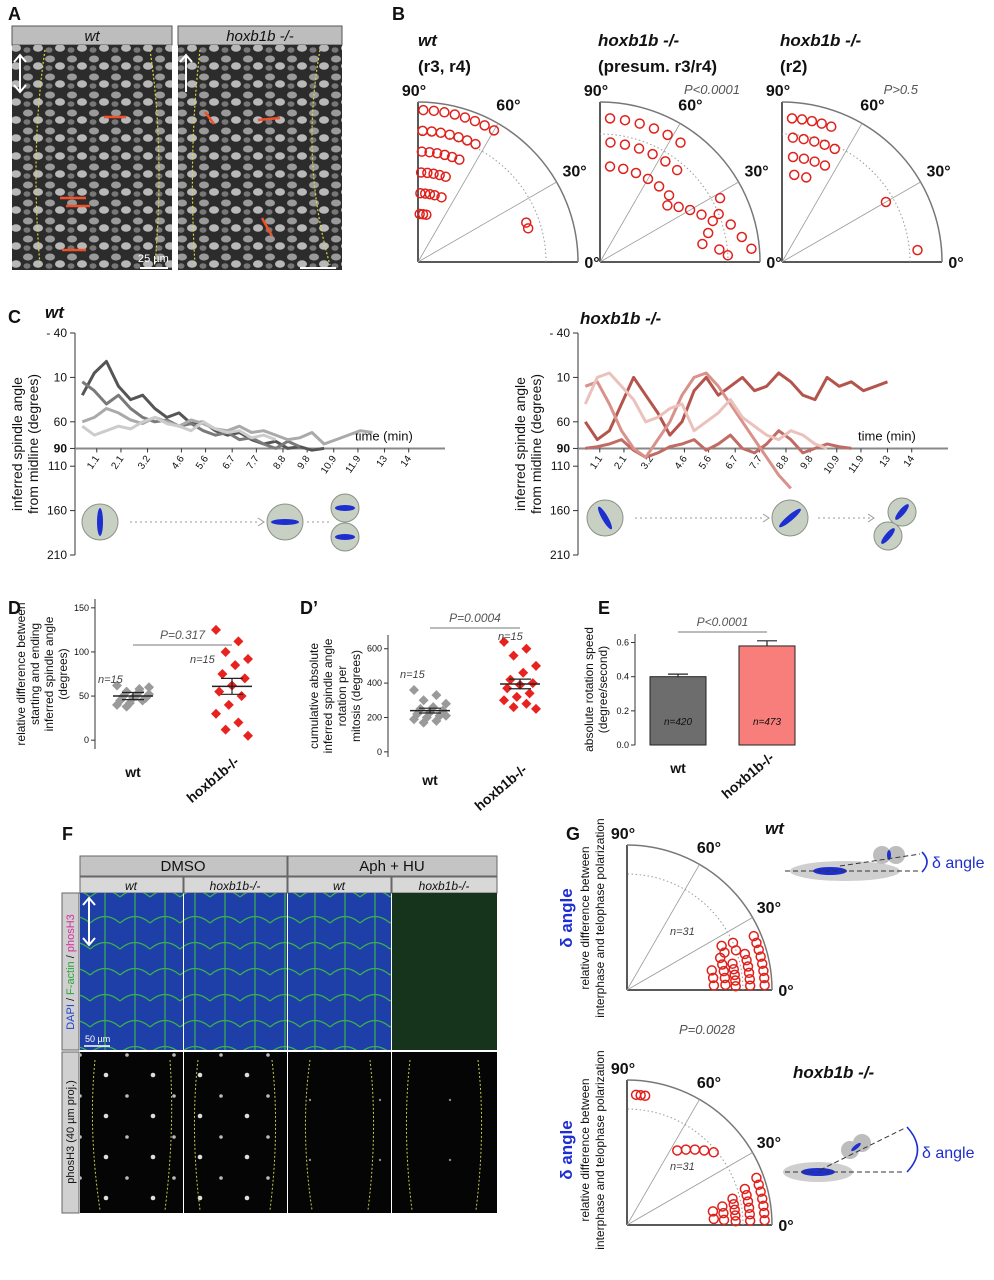 The height and width of the screenshot is (1280, 994). I want to click on y-tick-label: 110, so click(560, 466).